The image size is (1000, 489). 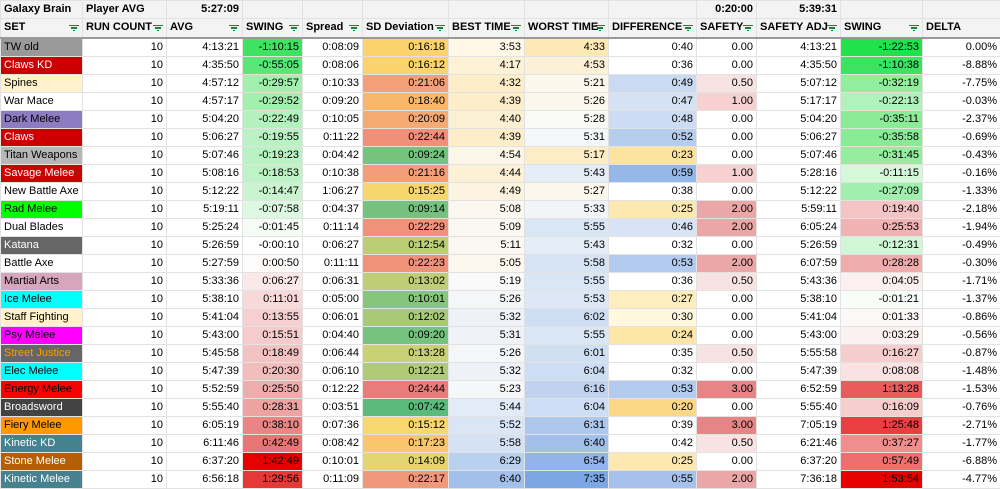 I want to click on delta-cell: -2.18%, so click(x=961, y=209).